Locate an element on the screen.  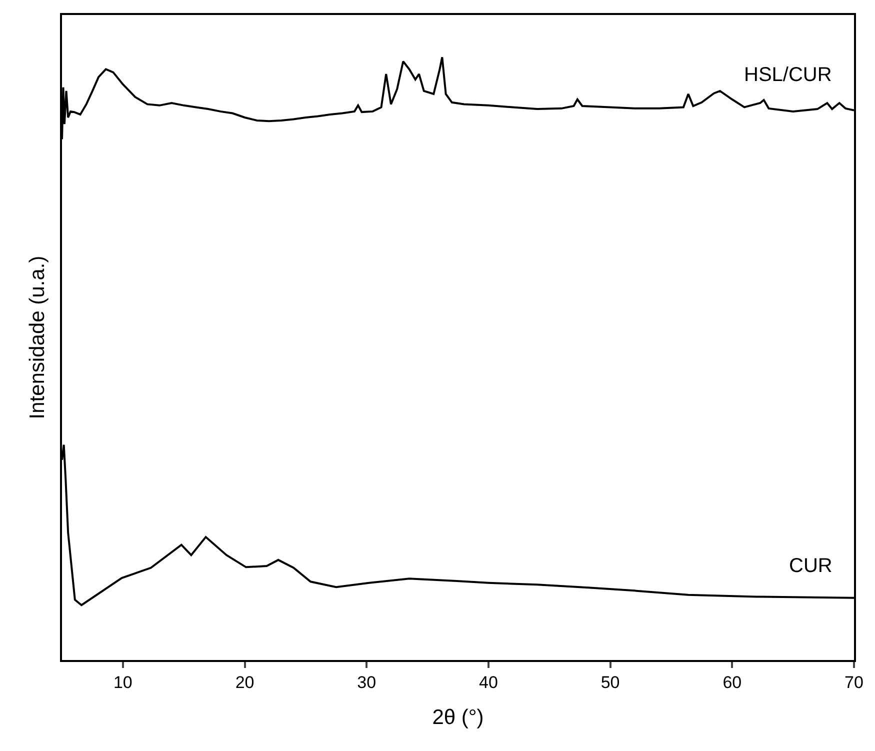
series-label: CUR is located at coordinates (810, 566).